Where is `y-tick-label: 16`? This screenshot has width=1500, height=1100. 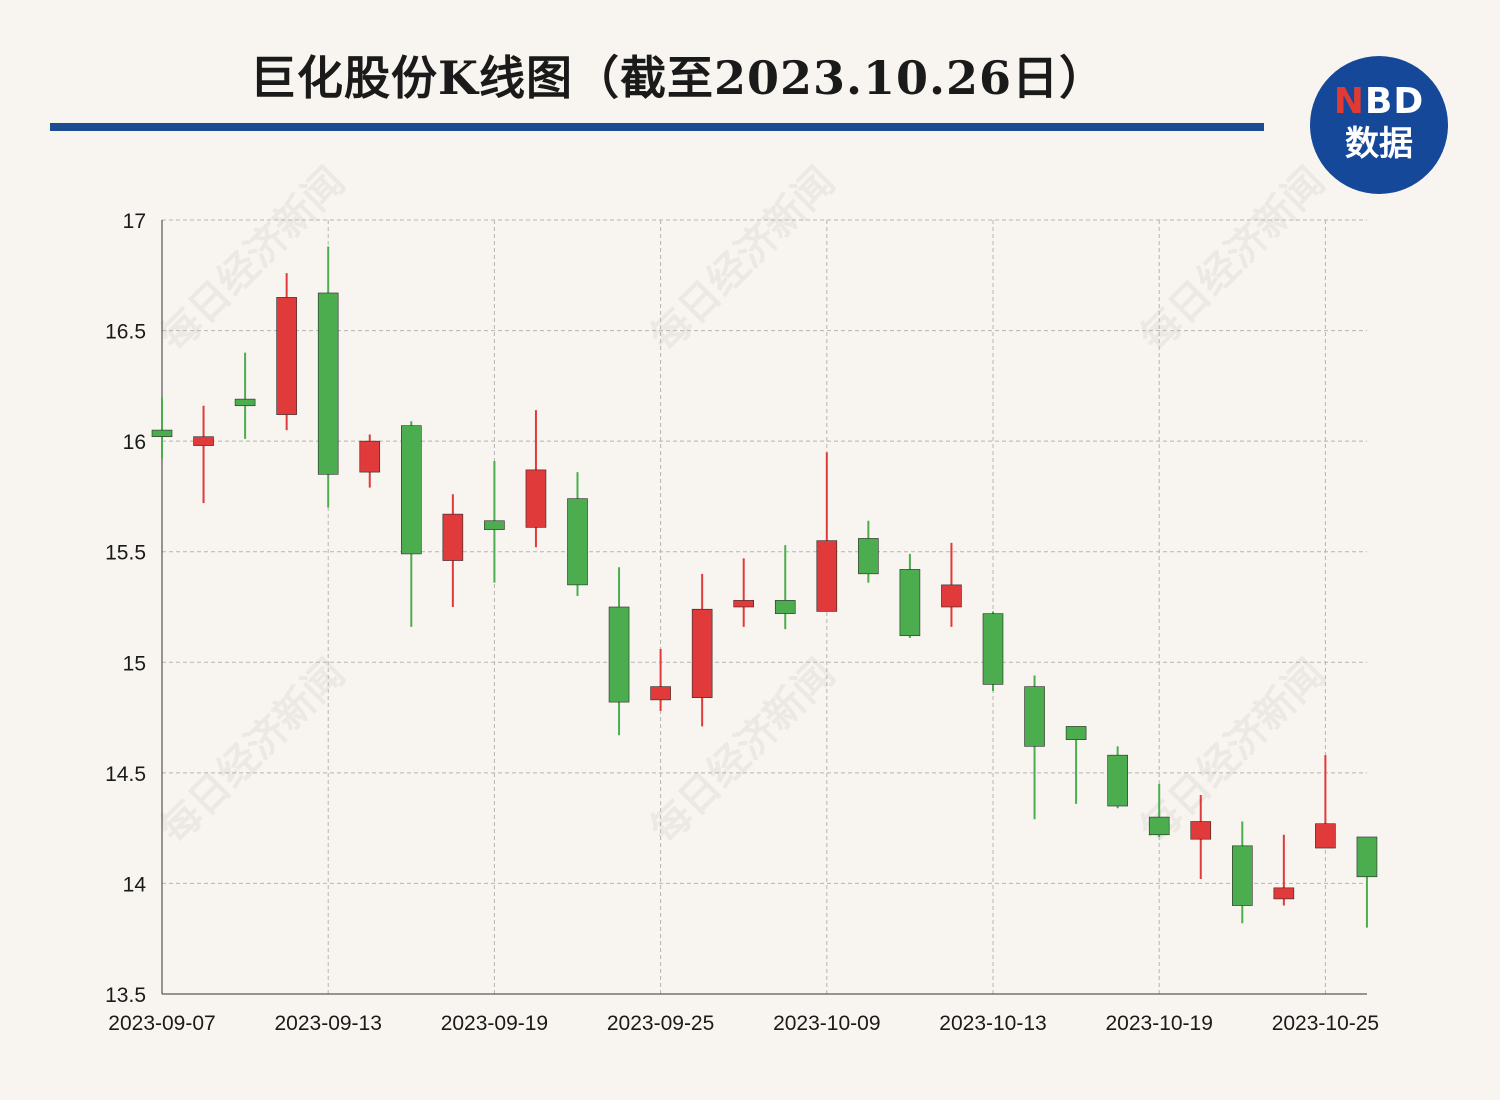
y-tick-label: 16 is located at coordinates (134, 442).